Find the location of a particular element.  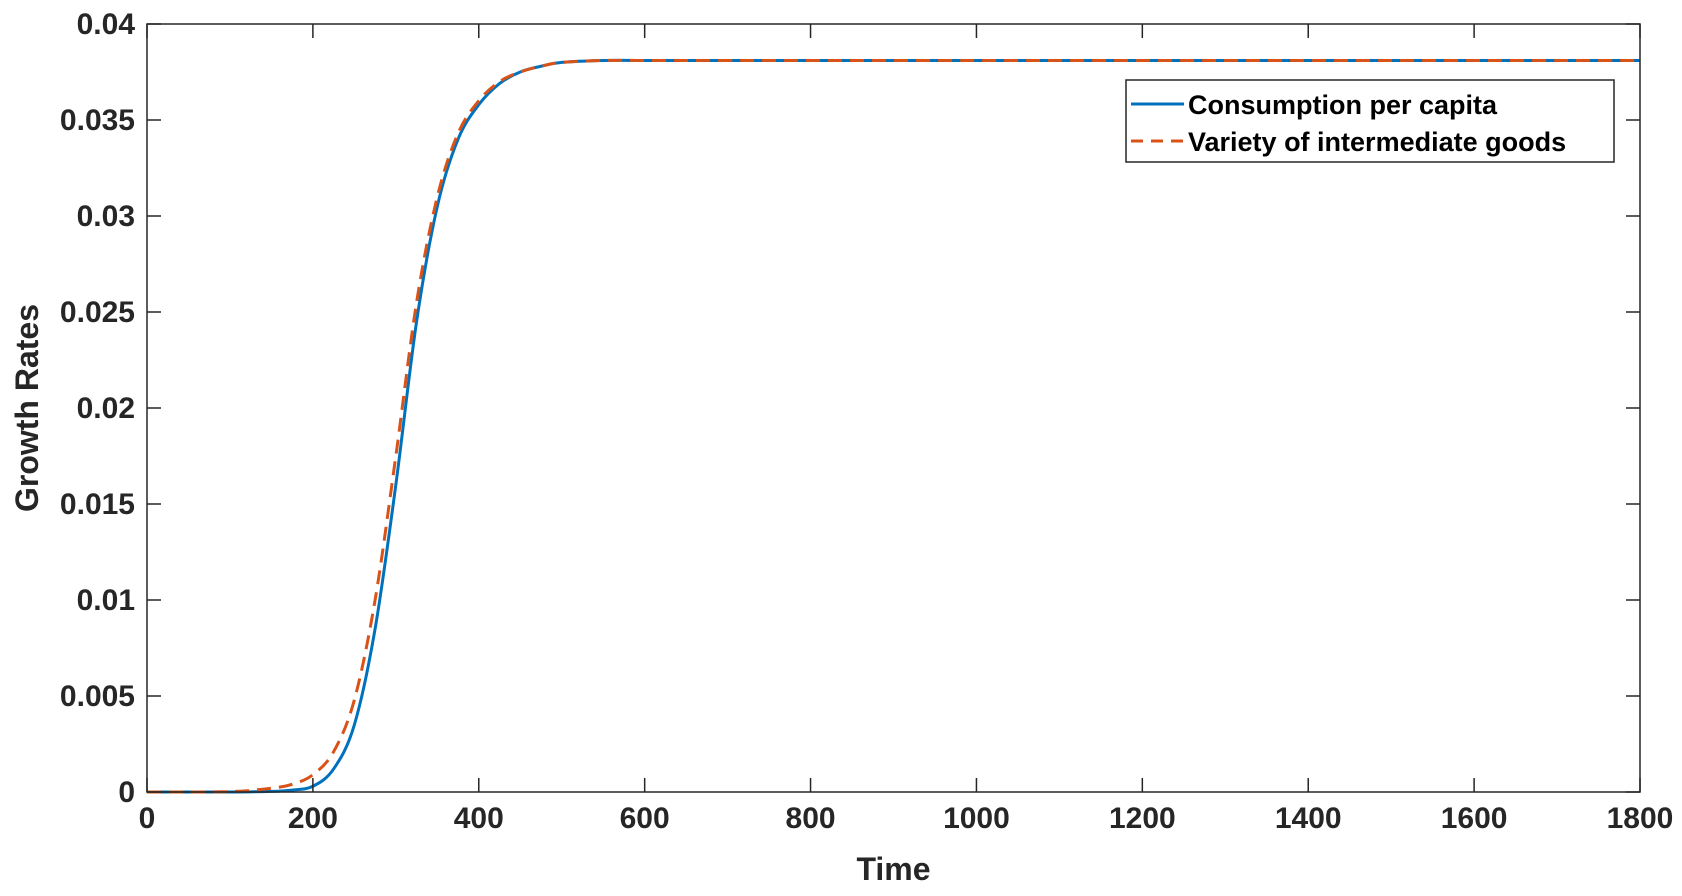

y-tick-label: 0.035 is located at coordinates (97, 120).